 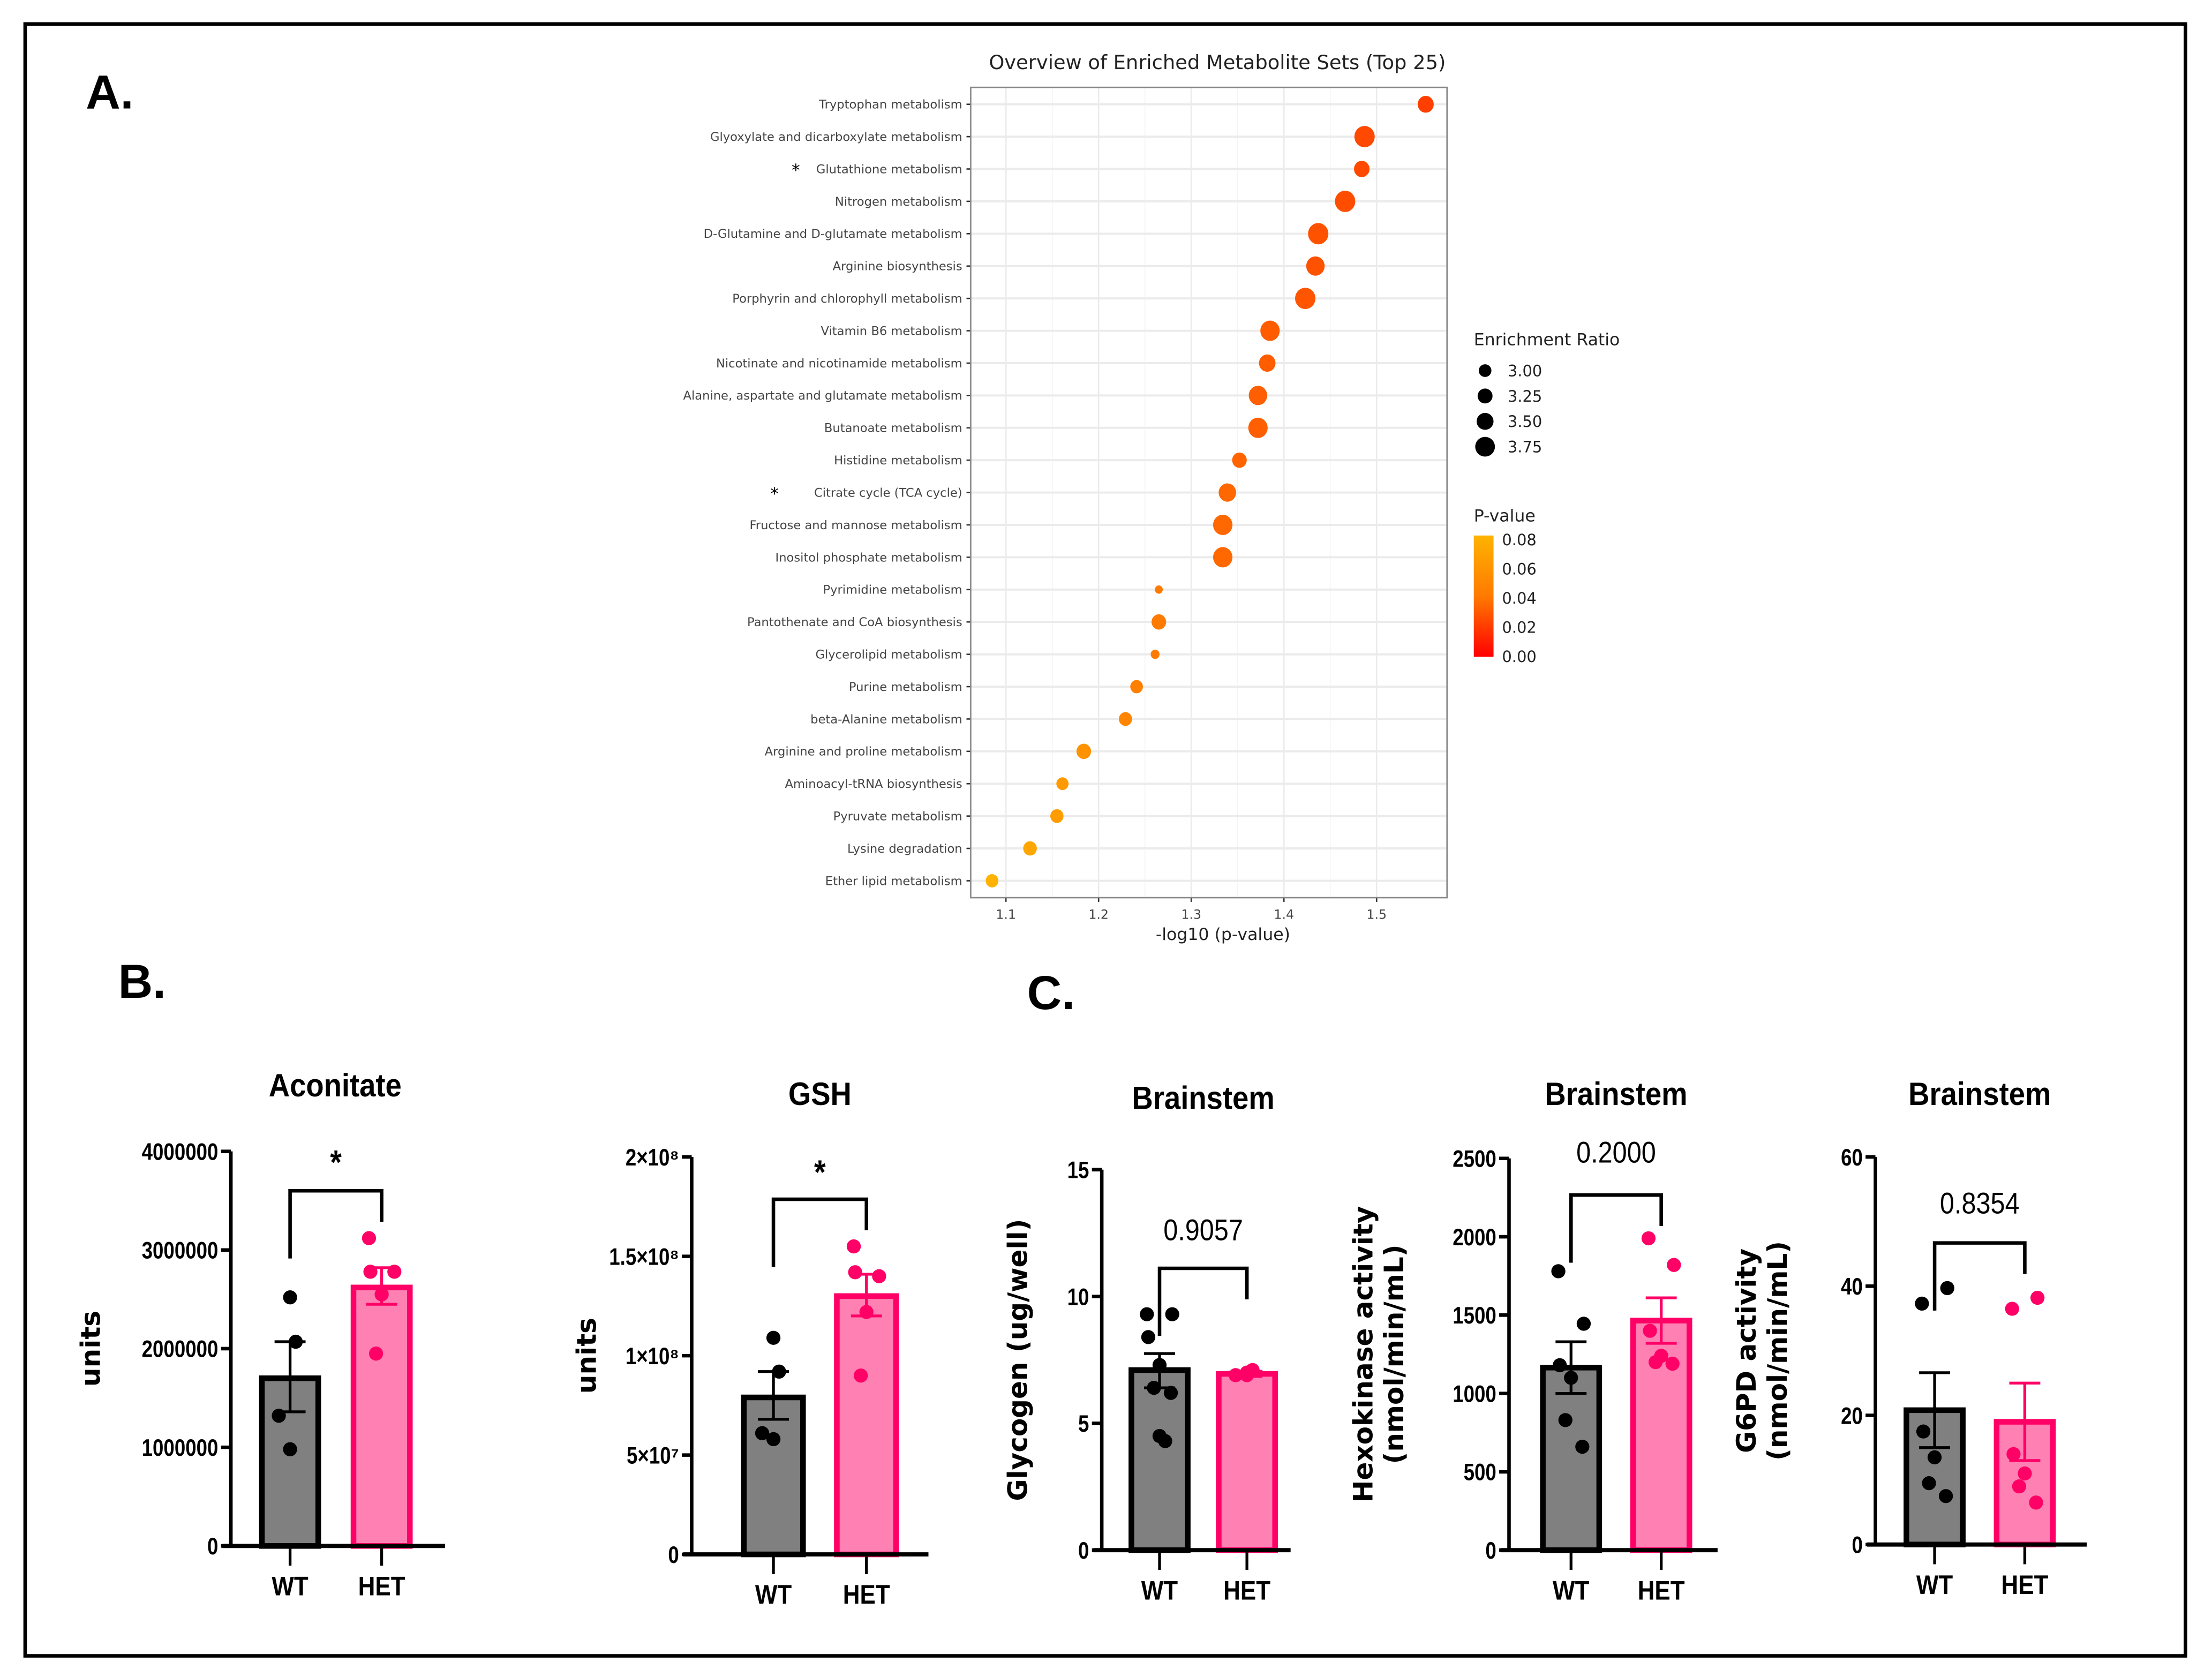 What do you see at coordinates (890, 105) in the screenshot?
I see `category-label: Tryptophan metabolism` at bounding box center [890, 105].